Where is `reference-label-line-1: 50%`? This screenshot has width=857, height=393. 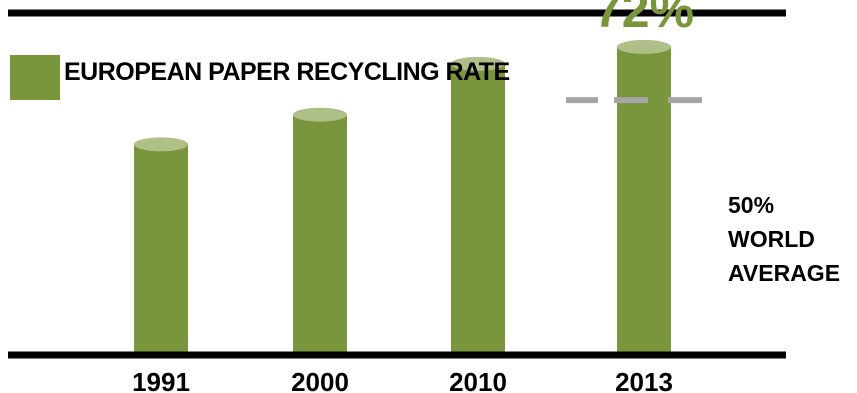 reference-label-line-1: 50% is located at coordinates (751, 205).